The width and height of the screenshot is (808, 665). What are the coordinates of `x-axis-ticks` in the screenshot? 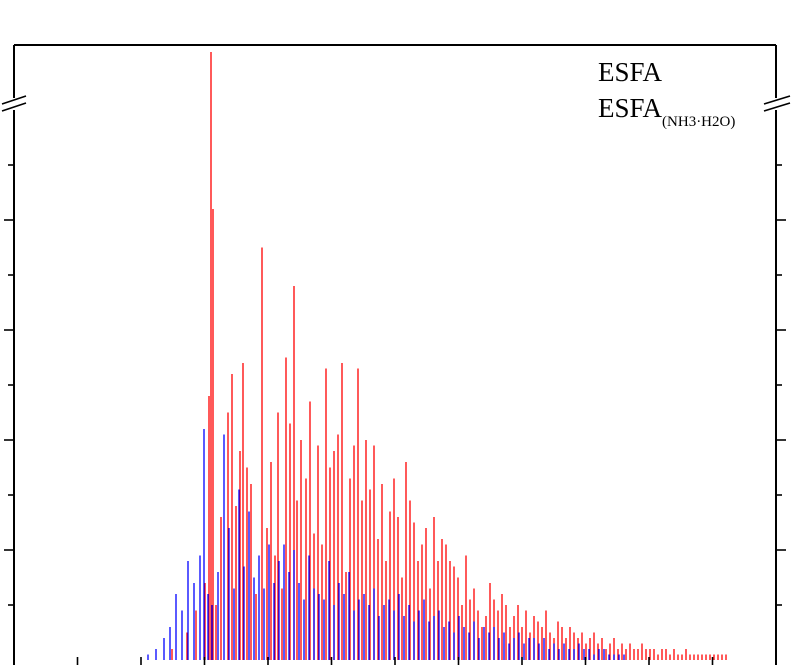 It's located at (395, 661).